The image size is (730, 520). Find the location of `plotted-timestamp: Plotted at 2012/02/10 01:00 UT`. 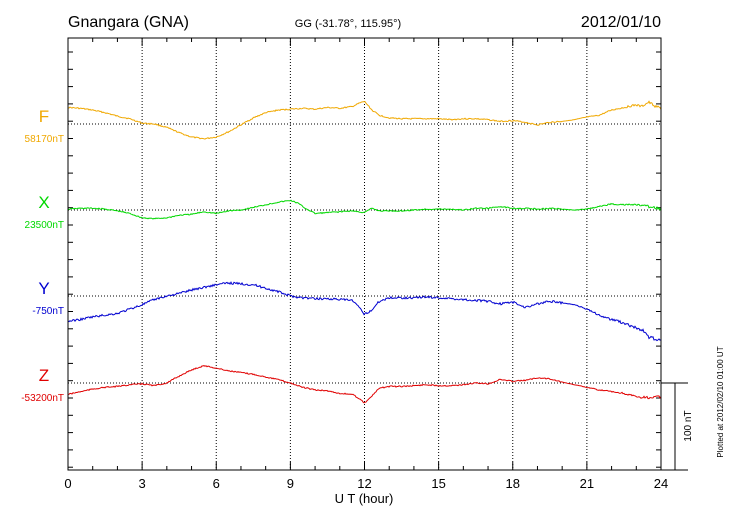

plotted-timestamp: Plotted at 2012/02/10 01:00 UT is located at coordinates (720, 401).